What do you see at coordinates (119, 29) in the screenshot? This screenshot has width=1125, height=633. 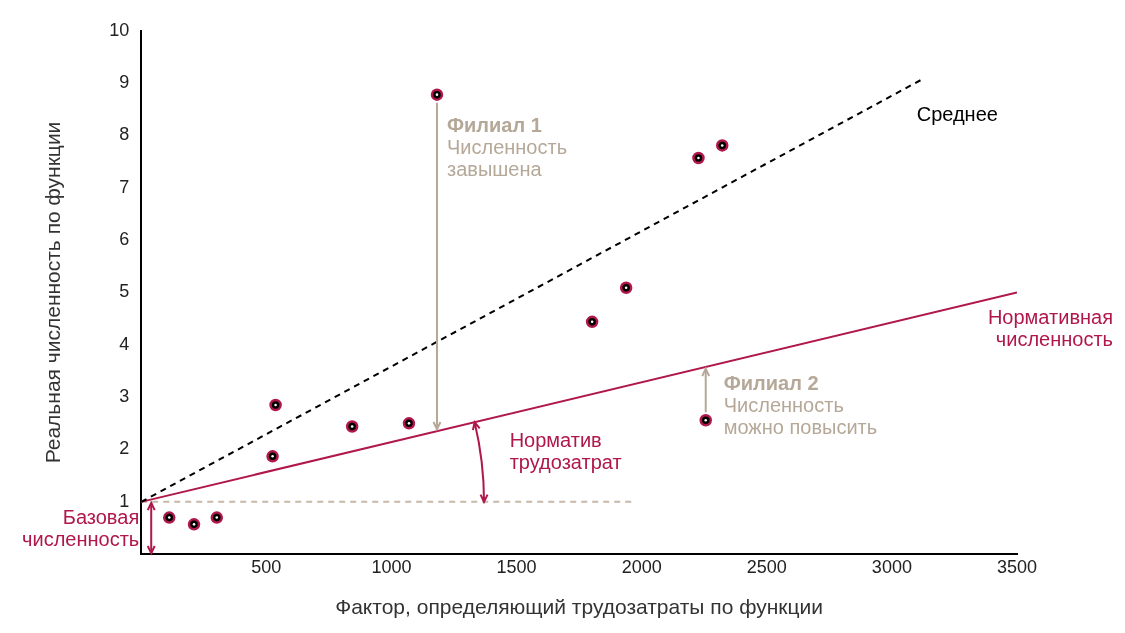 I see `y-tick-label: 10` at bounding box center [119, 29].